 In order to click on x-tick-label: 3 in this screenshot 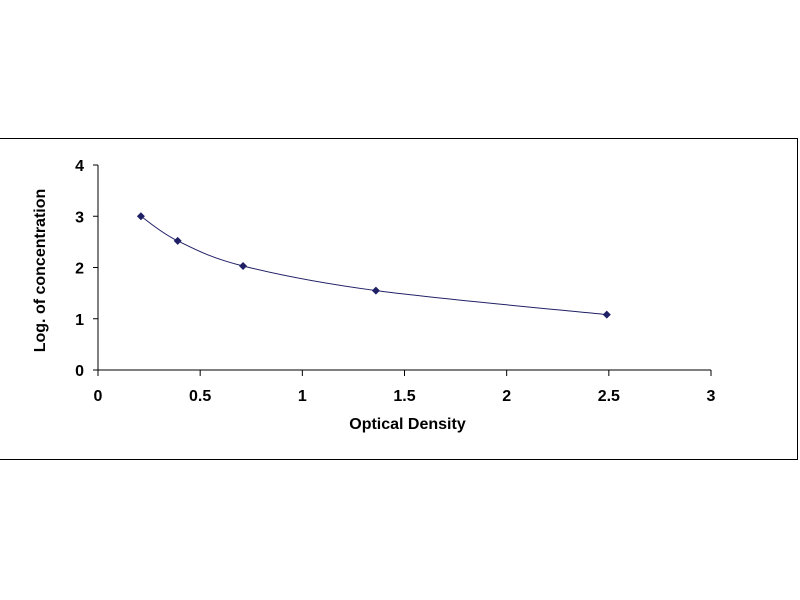, I will do `click(711, 396)`.